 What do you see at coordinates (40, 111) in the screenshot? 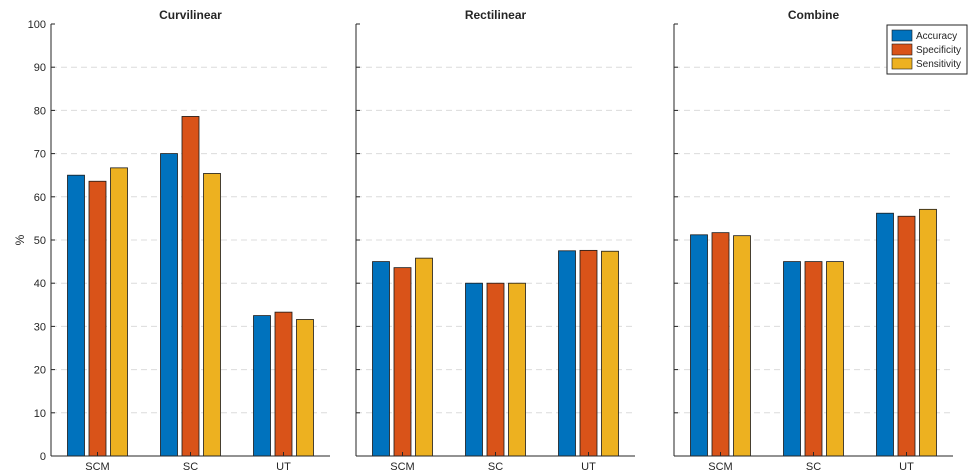
I see `y-tick-label: 80` at bounding box center [40, 111].